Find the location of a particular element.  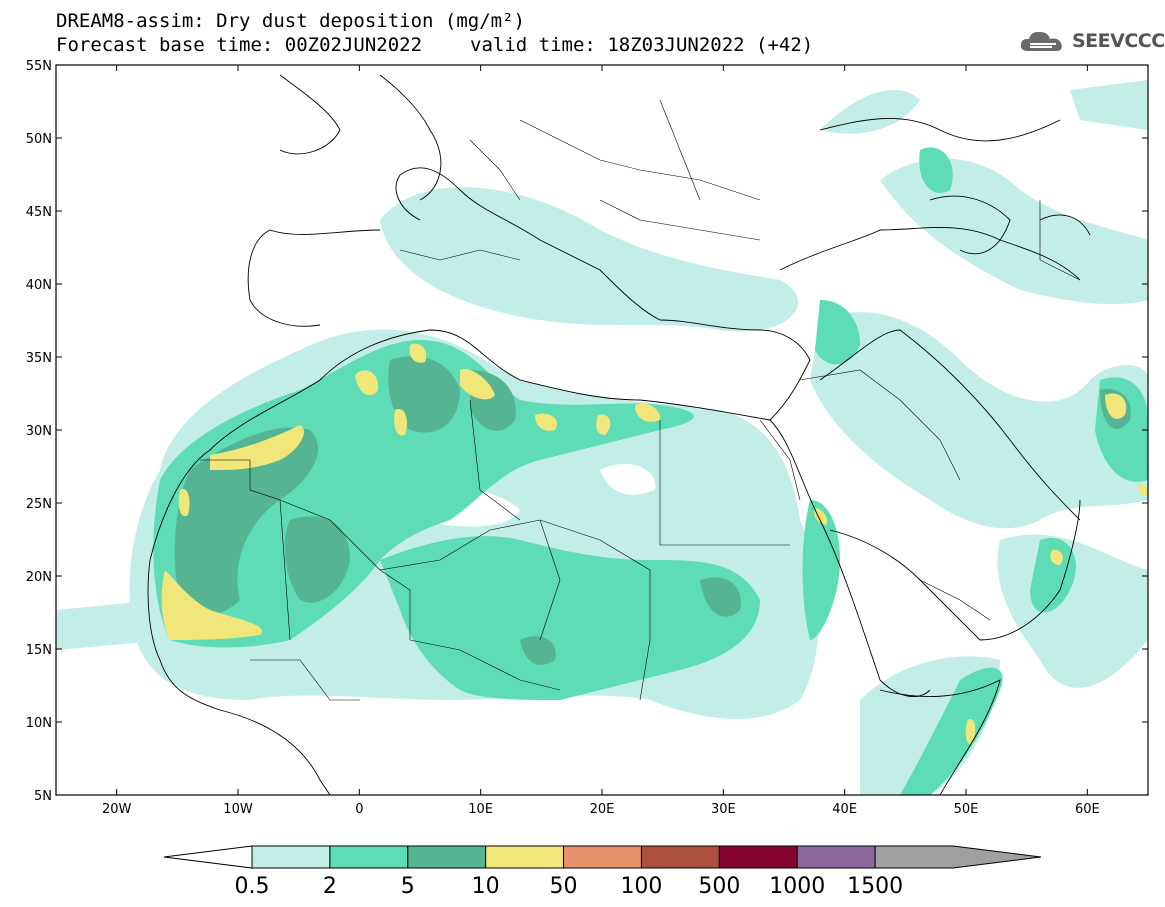

colorbar-label: 0.5 is located at coordinates (252, 886).